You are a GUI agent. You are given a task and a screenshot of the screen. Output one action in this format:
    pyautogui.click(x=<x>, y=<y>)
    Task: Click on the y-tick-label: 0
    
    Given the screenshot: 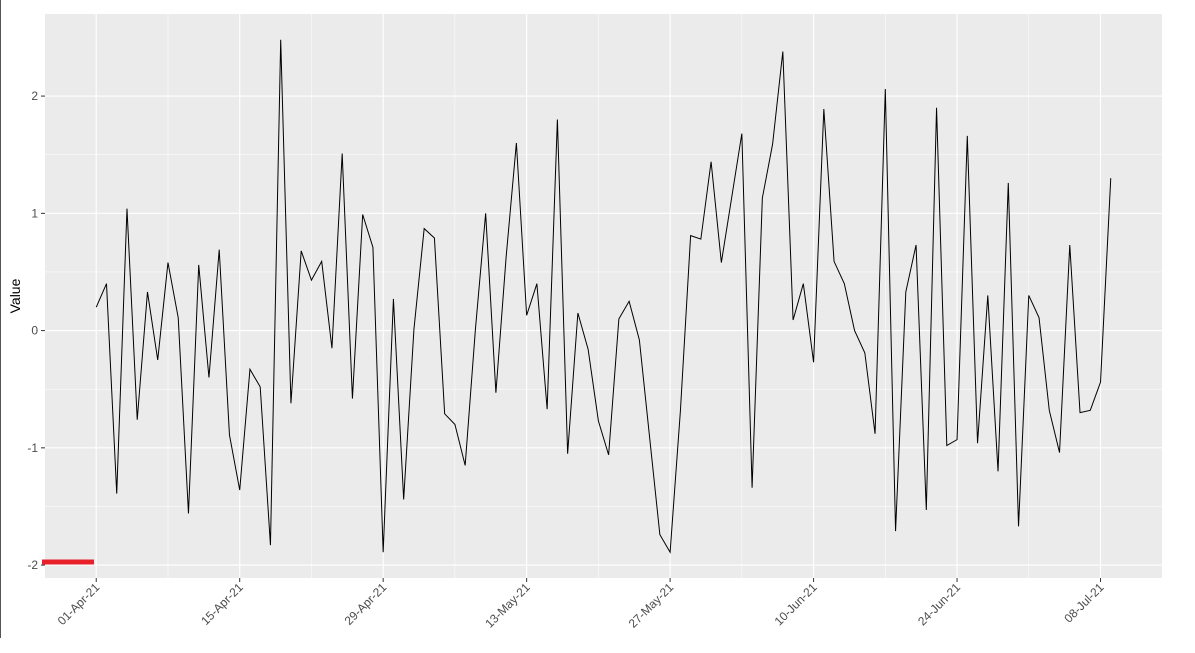 What is the action you would take?
    pyautogui.click(x=34, y=331)
    